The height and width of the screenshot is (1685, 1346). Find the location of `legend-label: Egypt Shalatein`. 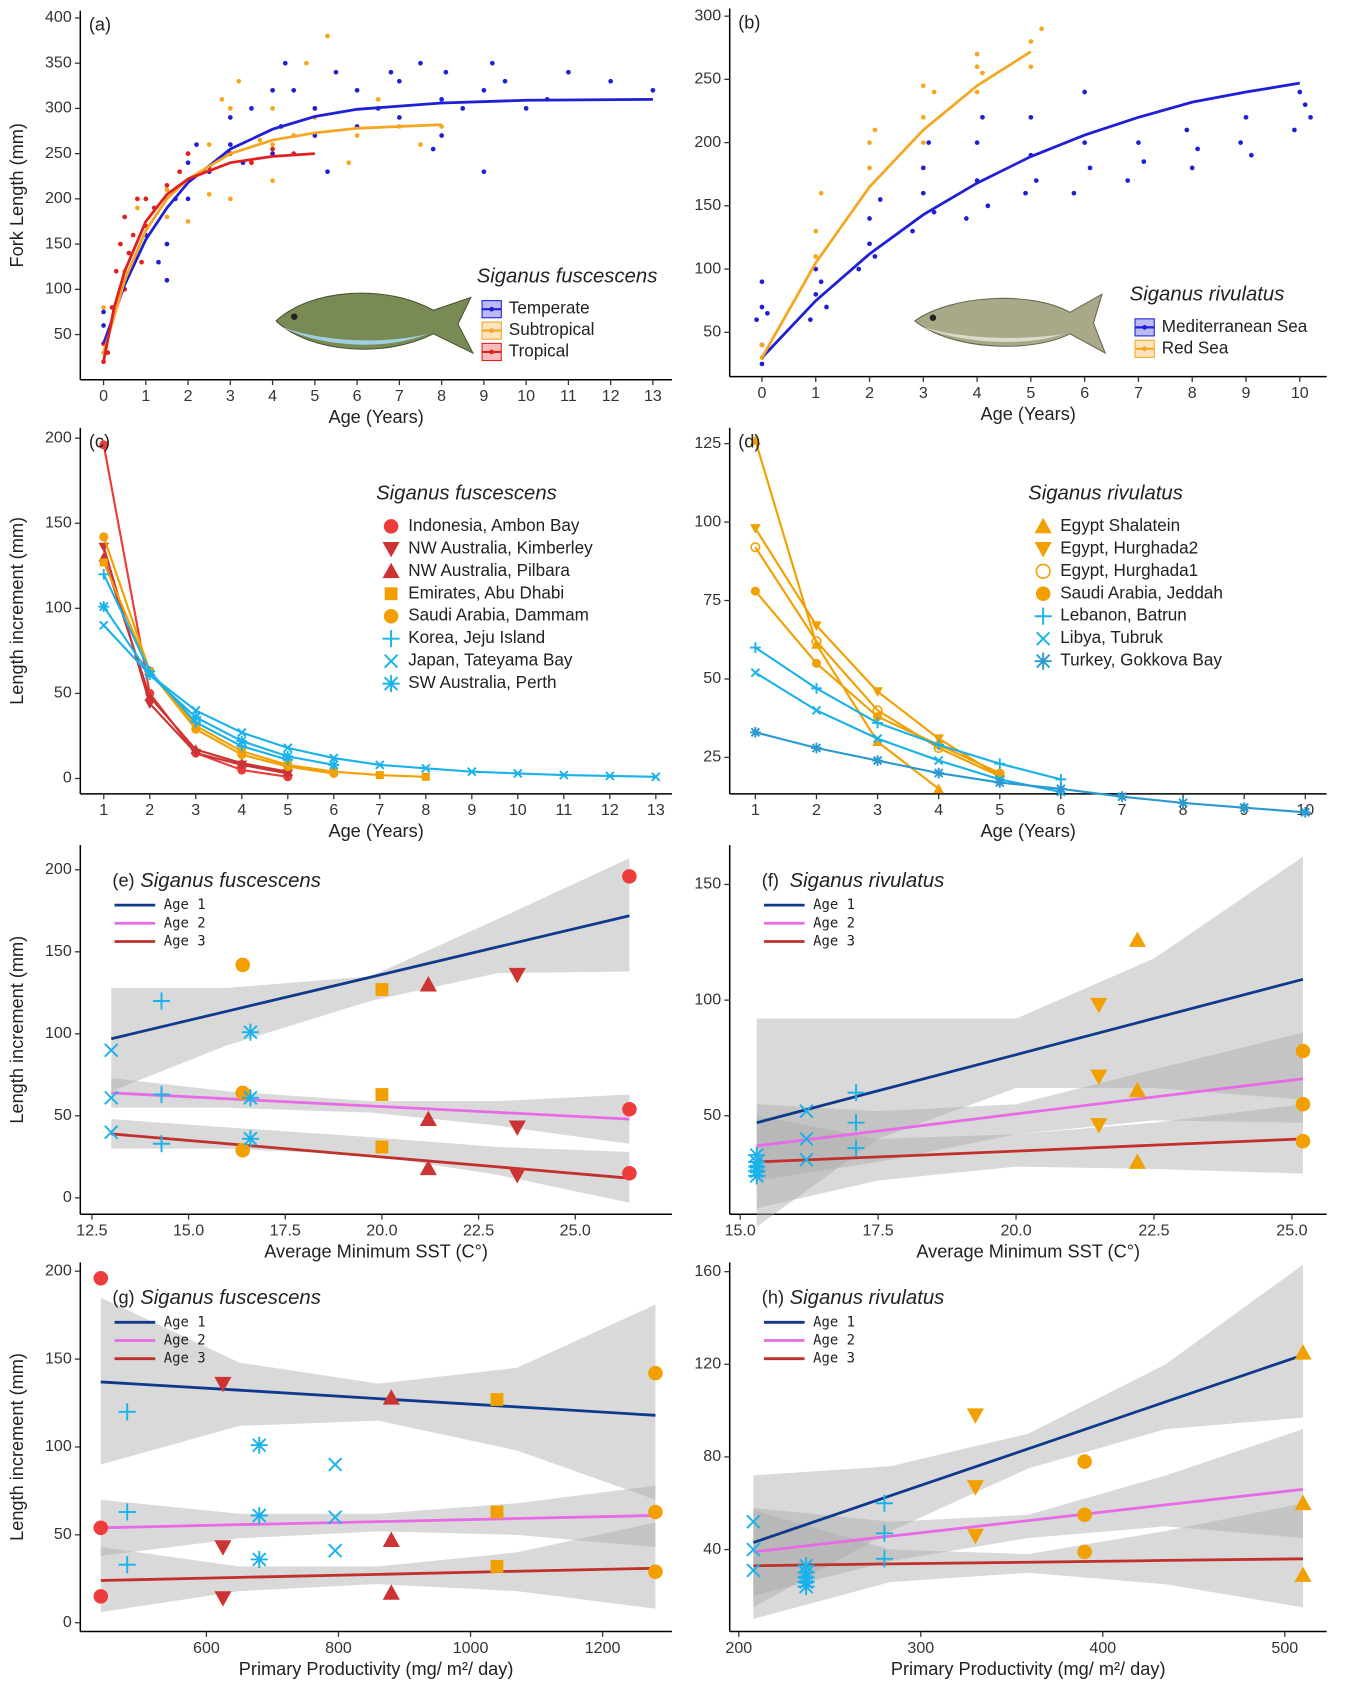

legend-label: Egypt Shalatein is located at coordinates (1120, 525).